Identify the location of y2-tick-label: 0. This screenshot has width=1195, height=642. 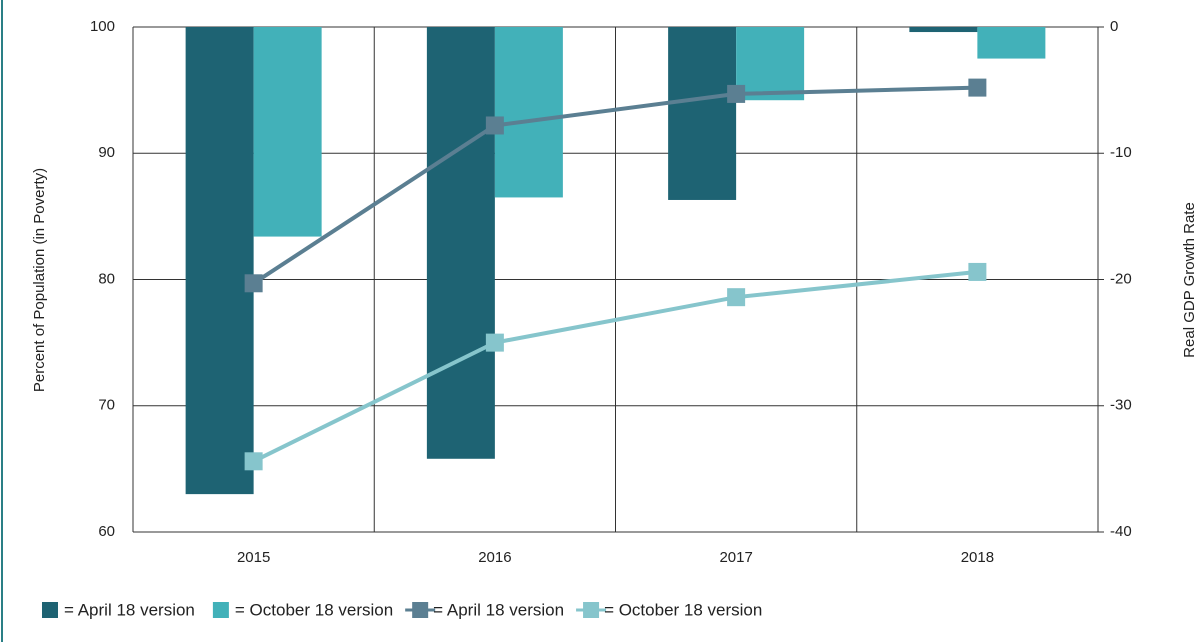
(1114, 26).